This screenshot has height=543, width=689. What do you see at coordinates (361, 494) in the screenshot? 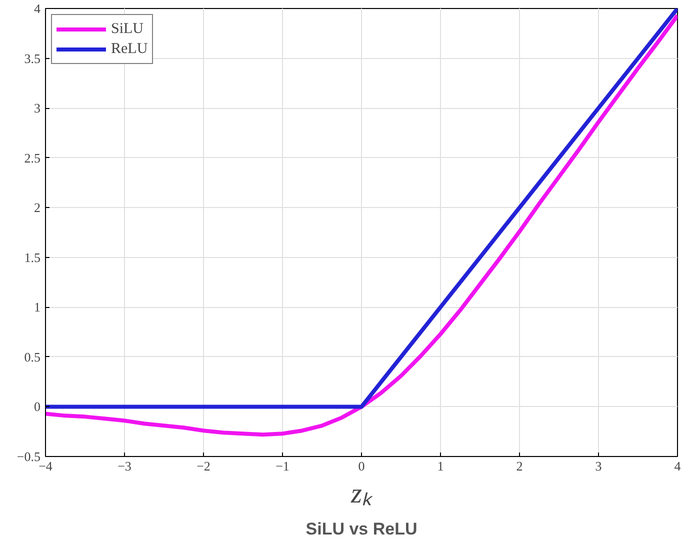
I see `x-axis-title: zₖ` at bounding box center [361, 494].